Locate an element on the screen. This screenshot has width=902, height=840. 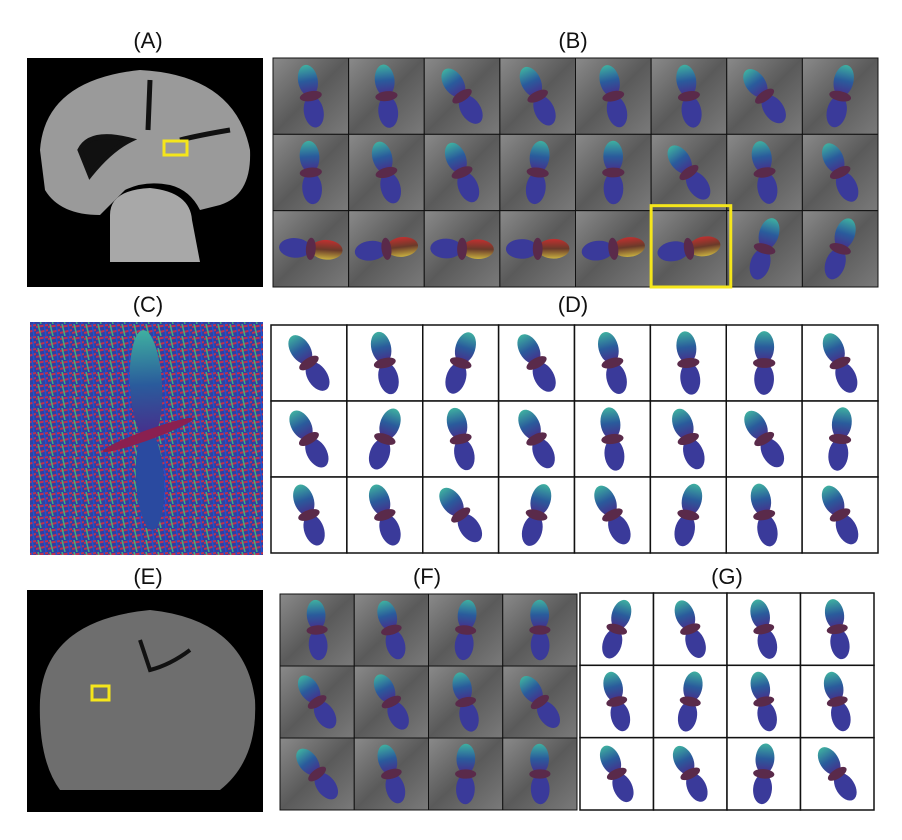
highlight-box is located at coordinates (691, 246).